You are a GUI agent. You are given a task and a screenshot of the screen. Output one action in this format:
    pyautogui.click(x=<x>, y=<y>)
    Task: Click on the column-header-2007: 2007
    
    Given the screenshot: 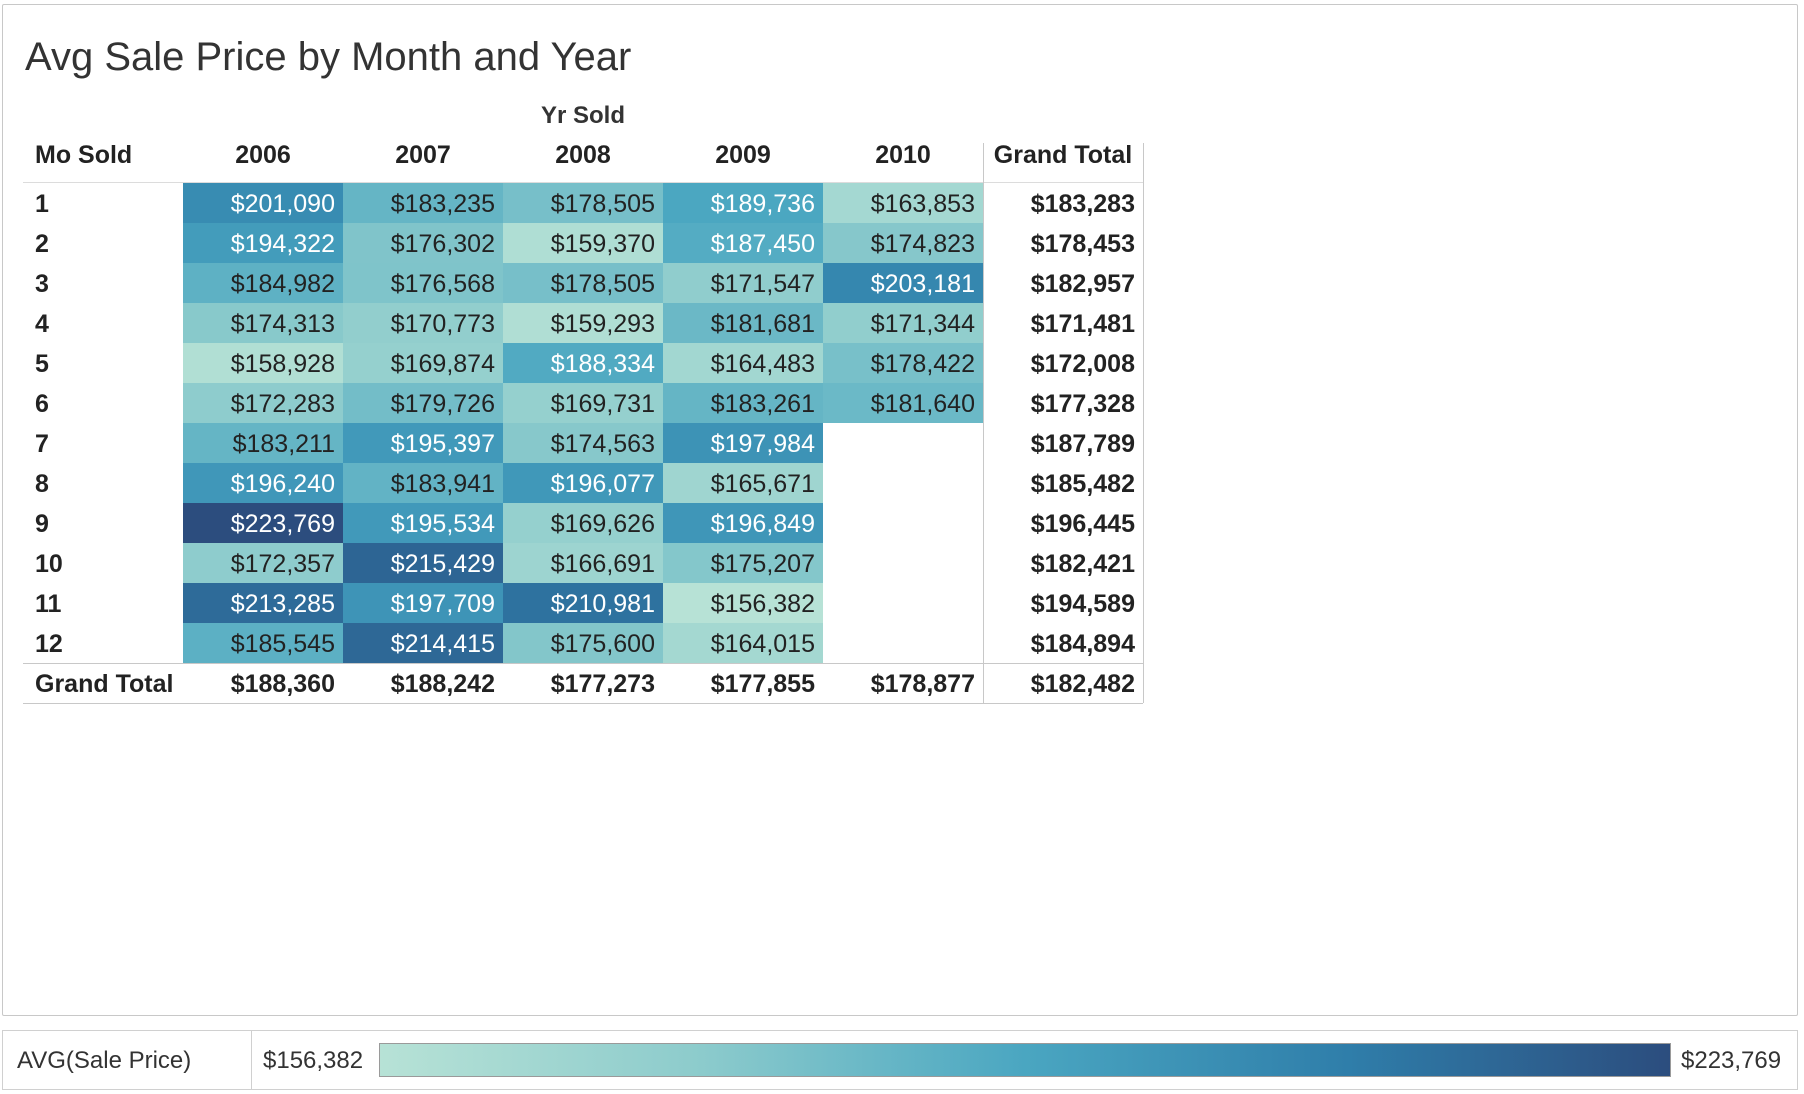 What is the action you would take?
    pyautogui.click(x=423, y=155)
    